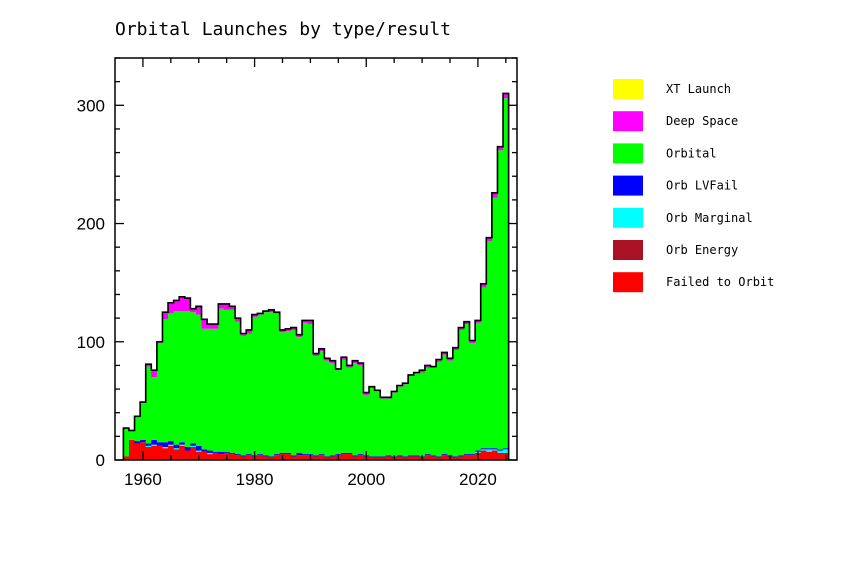 The height and width of the screenshot is (576, 857). I want to click on bar-orbital-2008, so click(411, 416).